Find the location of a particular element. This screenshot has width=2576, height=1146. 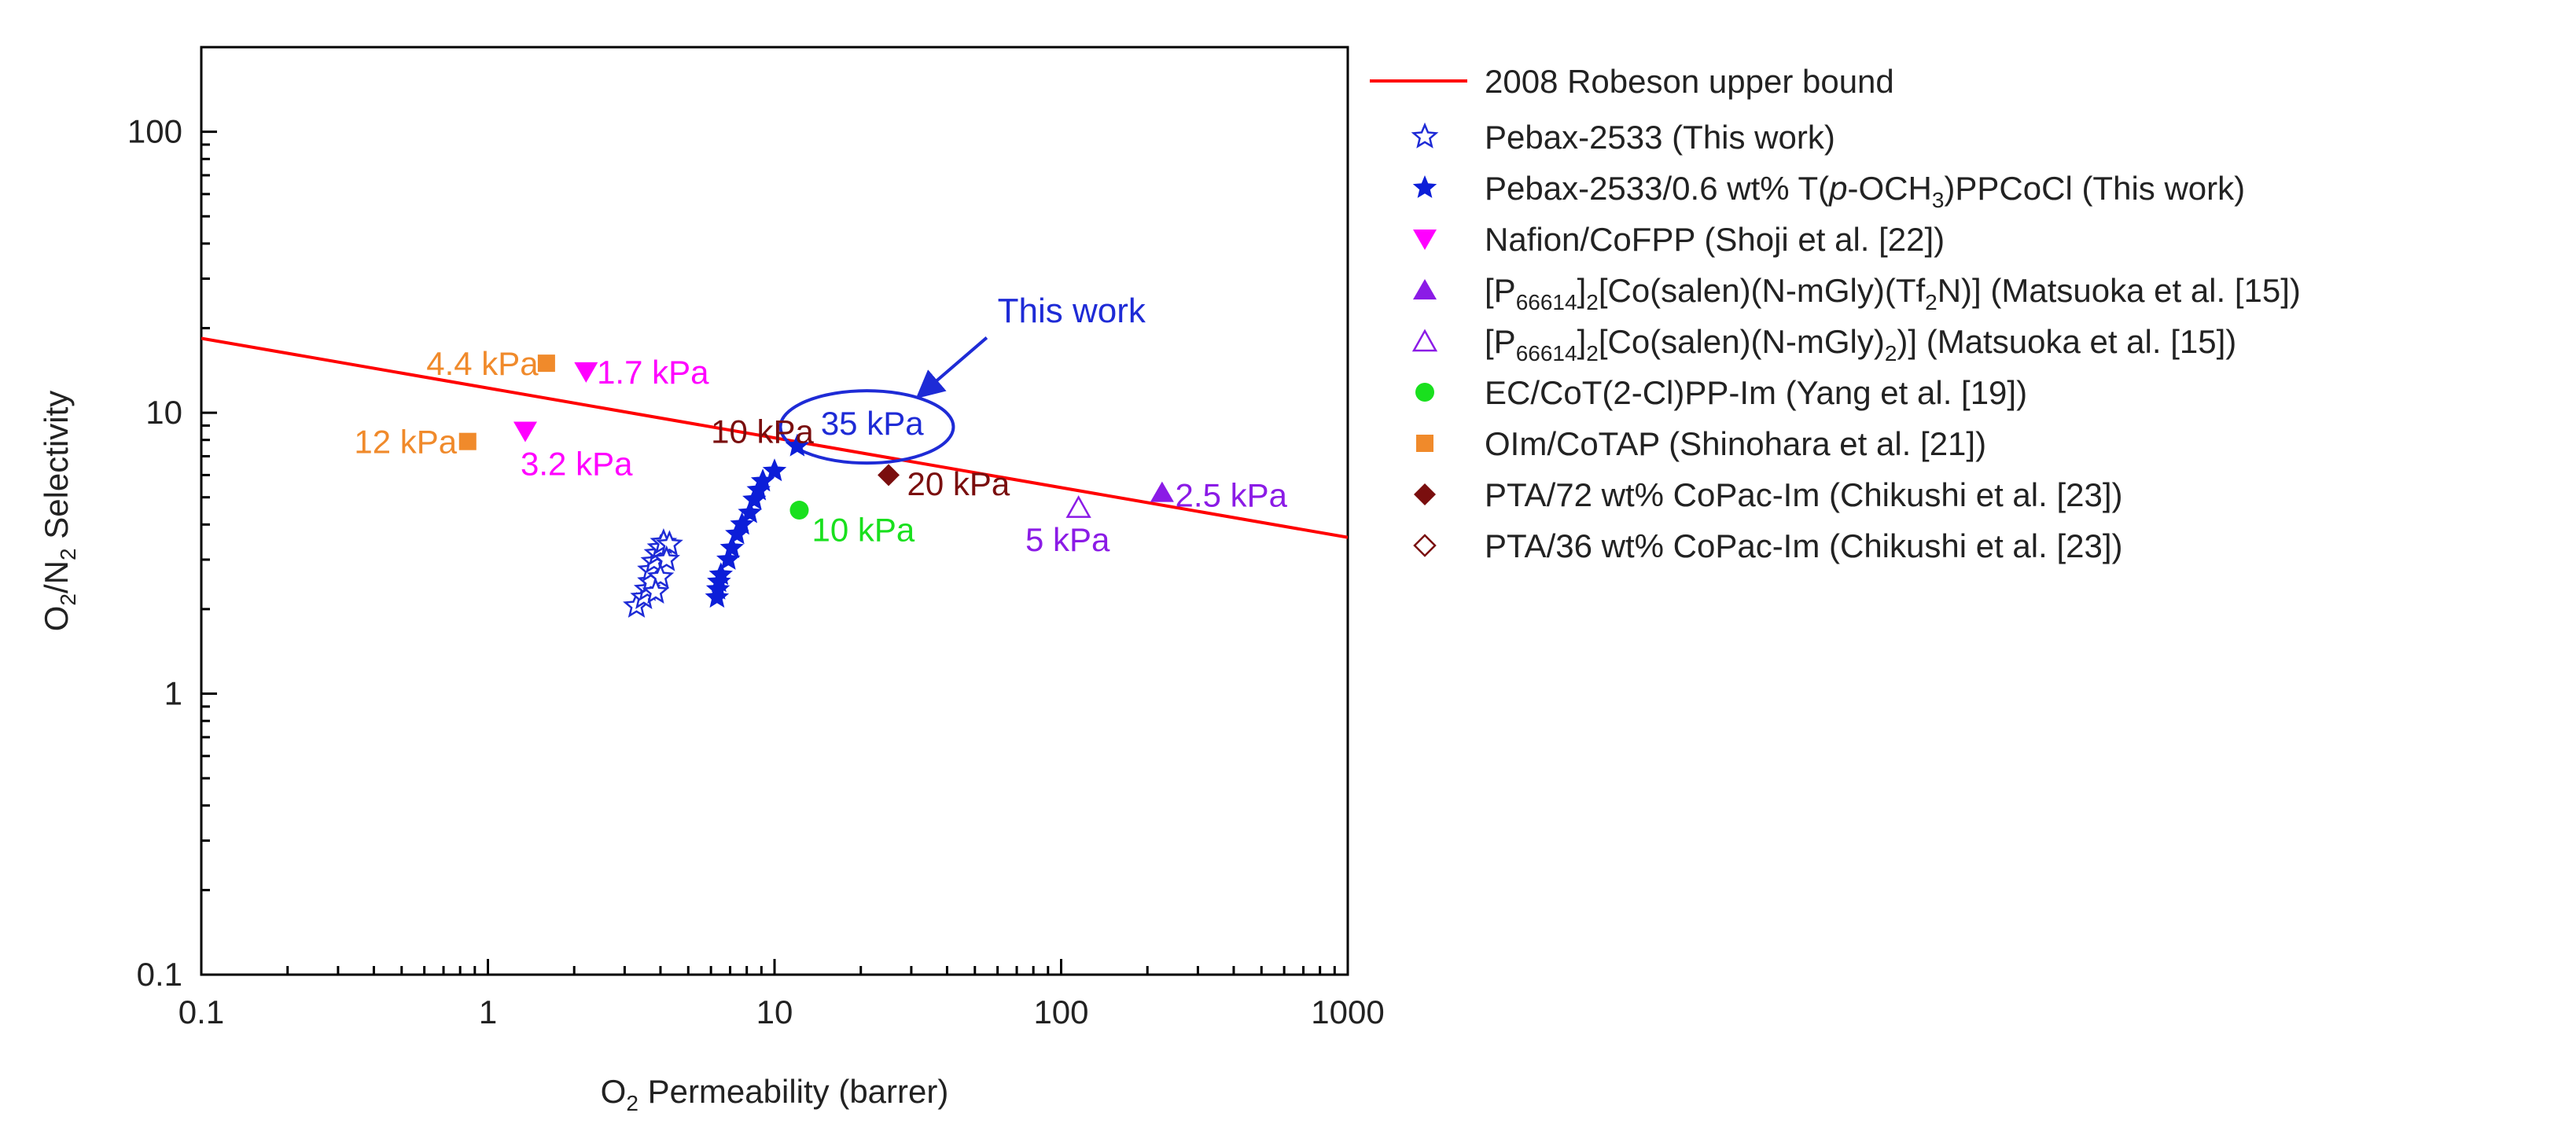

data-points is located at coordinates (816, 486).